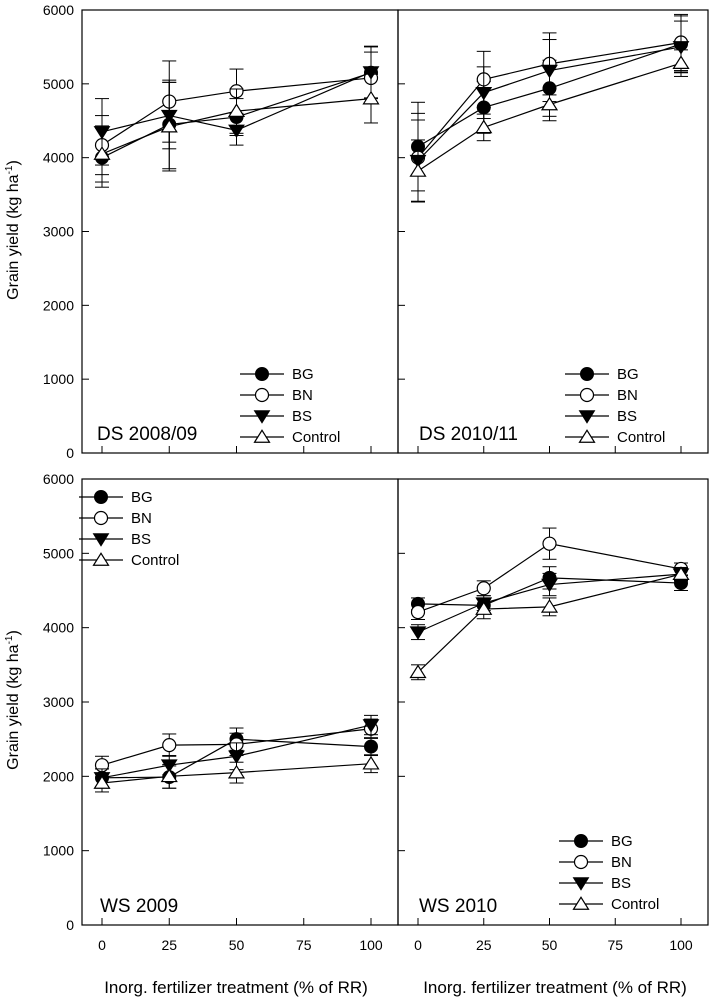 Image resolution: width=711 pixels, height=1000 pixels. What do you see at coordinates (13, 230) in the screenshot?
I see `y-axis-label-top: Grain yield (kg ha-1)` at bounding box center [13, 230].